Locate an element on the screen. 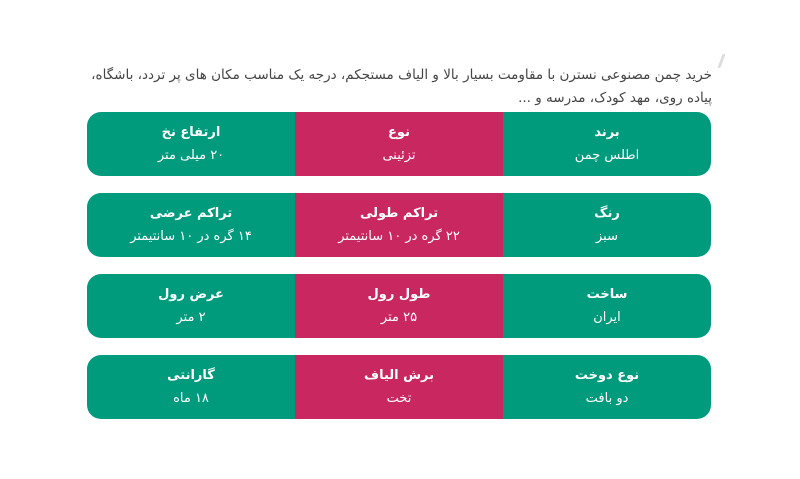  spec-label: عرض رول is located at coordinates (191, 294).